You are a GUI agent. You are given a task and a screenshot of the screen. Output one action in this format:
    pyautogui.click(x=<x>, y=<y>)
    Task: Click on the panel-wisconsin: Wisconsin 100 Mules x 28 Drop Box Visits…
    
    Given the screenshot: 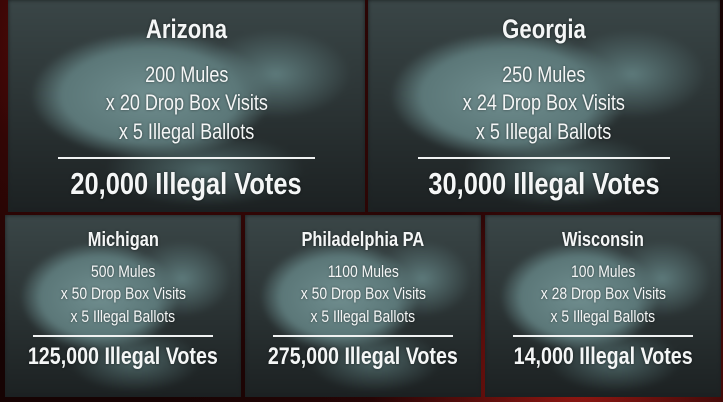 What is the action you would take?
    pyautogui.click(x=603, y=306)
    